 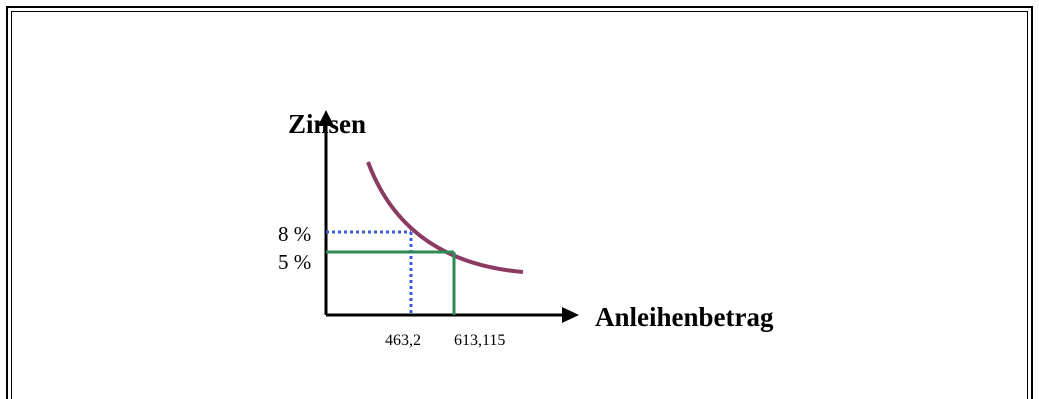 What do you see at coordinates (570, 315) in the screenshot?
I see `x-axis-arrowhead` at bounding box center [570, 315].